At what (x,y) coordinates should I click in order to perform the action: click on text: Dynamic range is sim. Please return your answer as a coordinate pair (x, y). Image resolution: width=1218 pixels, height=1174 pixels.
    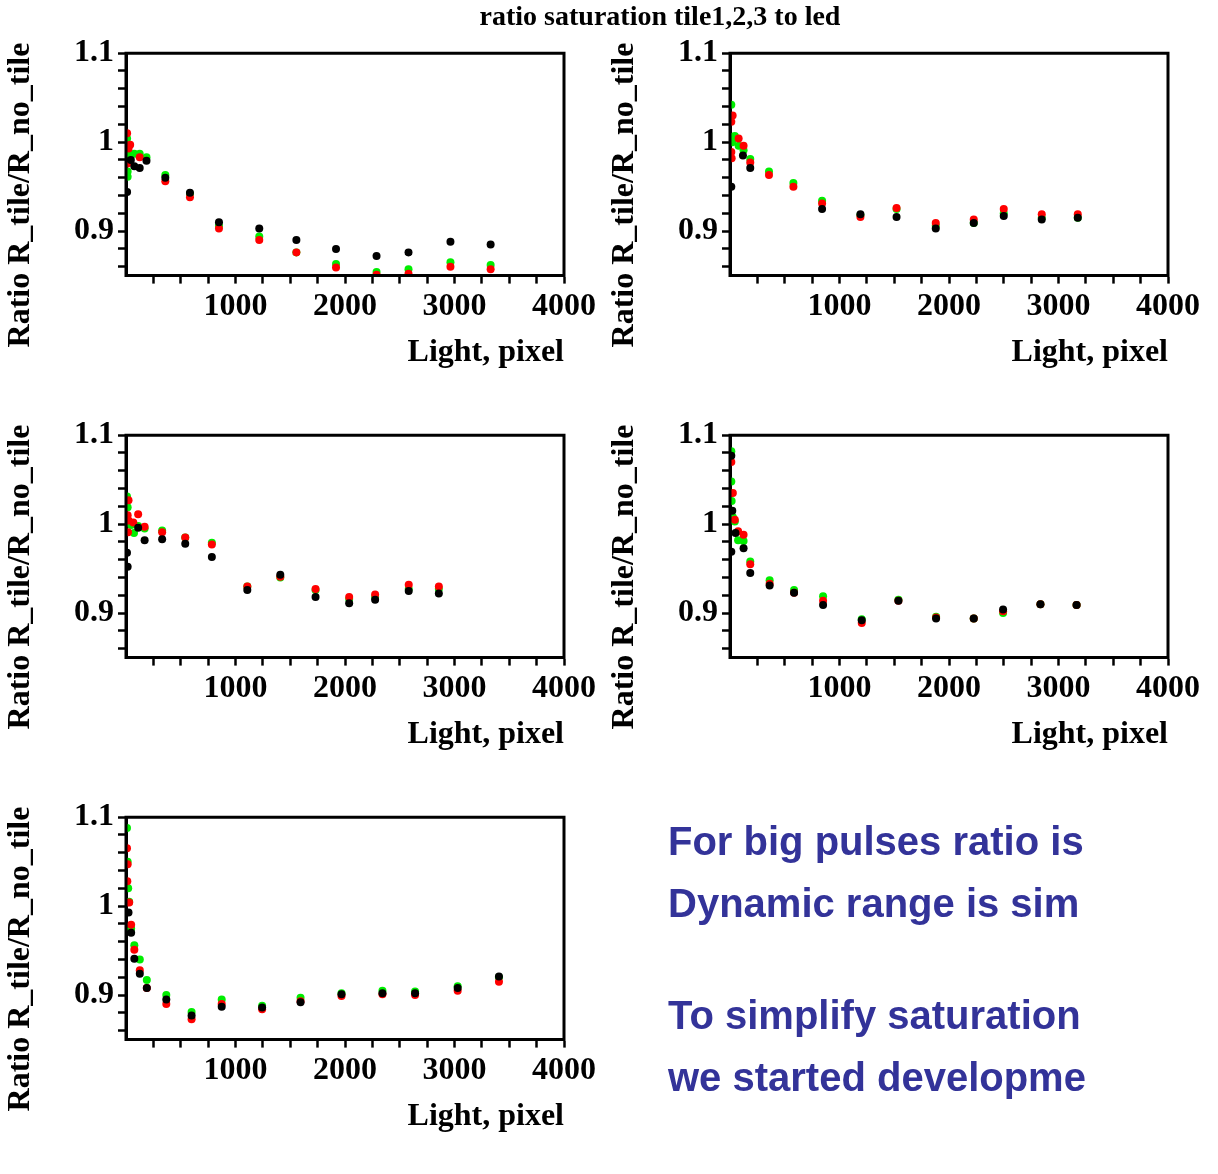
    Looking at the image, I should click on (874, 903).